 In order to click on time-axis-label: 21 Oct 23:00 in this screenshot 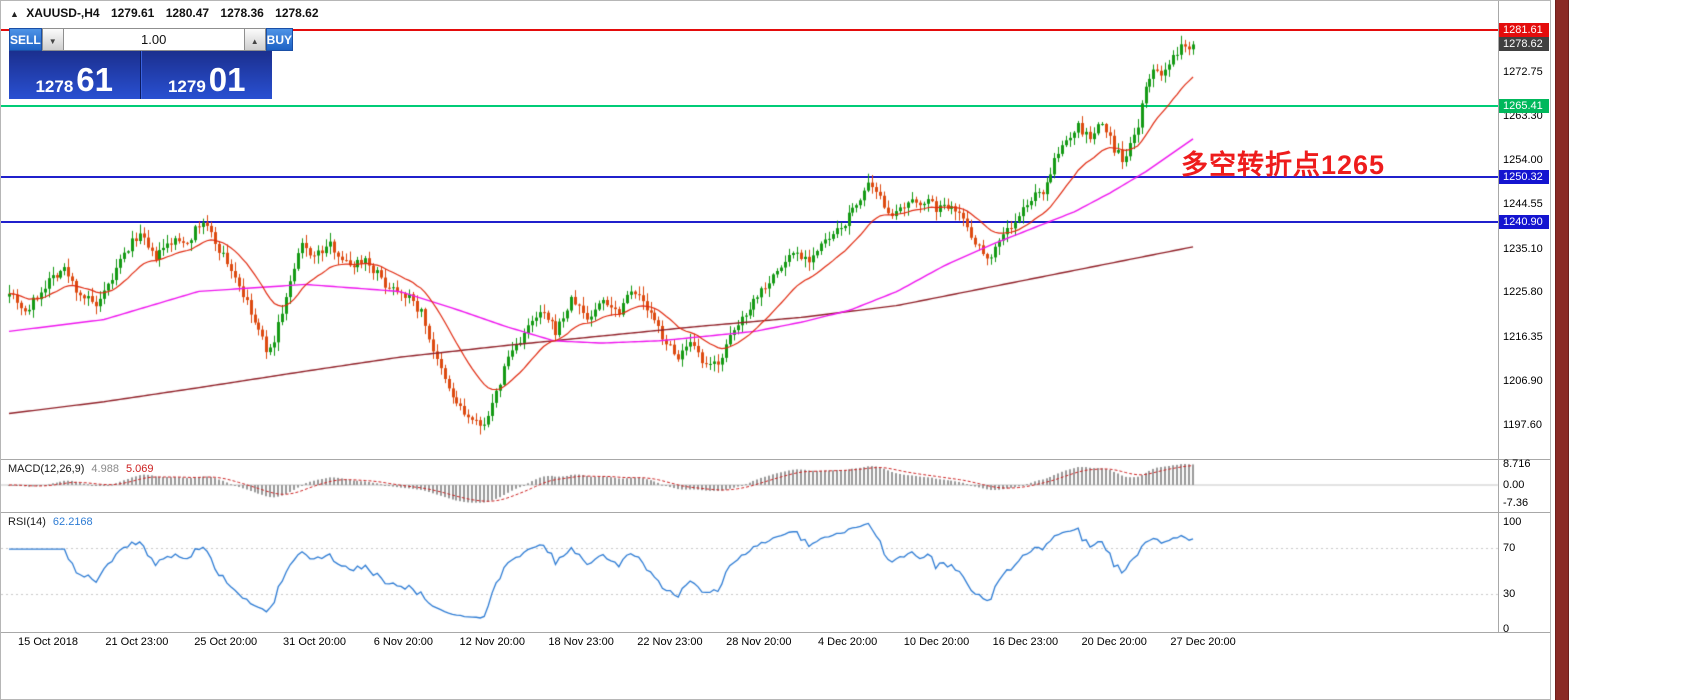, I will do `click(137, 642)`.